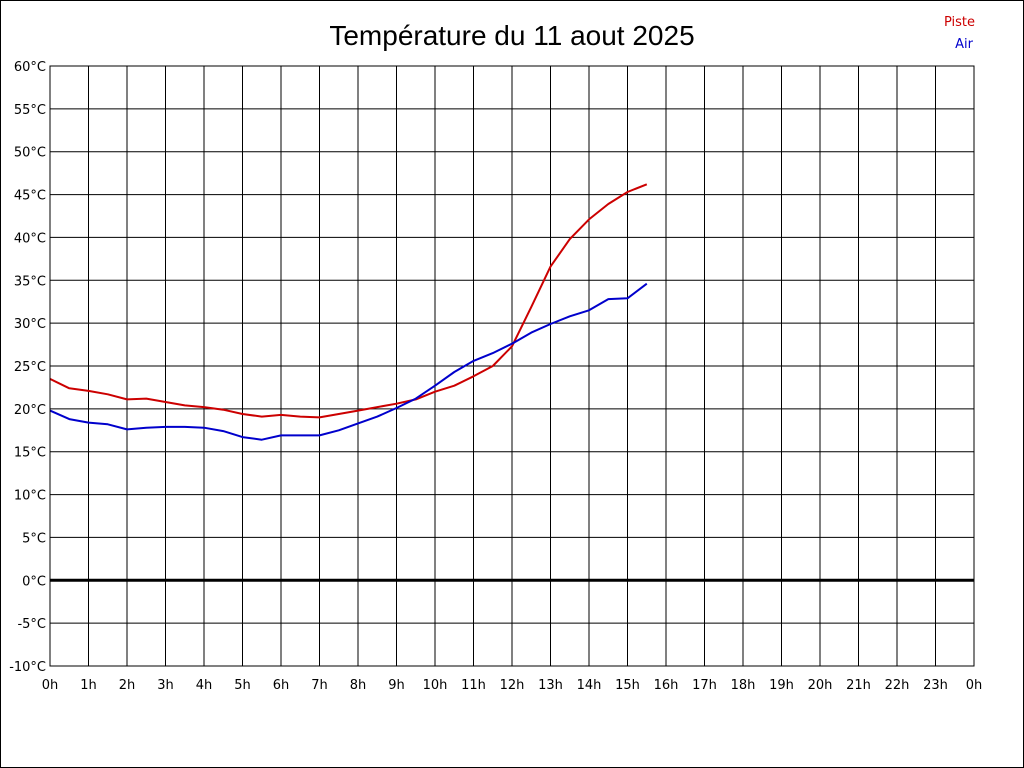 This screenshot has height=768, width=1024. Describe the element at coordinates (30, 324) in the screenshot. I see `y-tick-label: 30°C` at that location.